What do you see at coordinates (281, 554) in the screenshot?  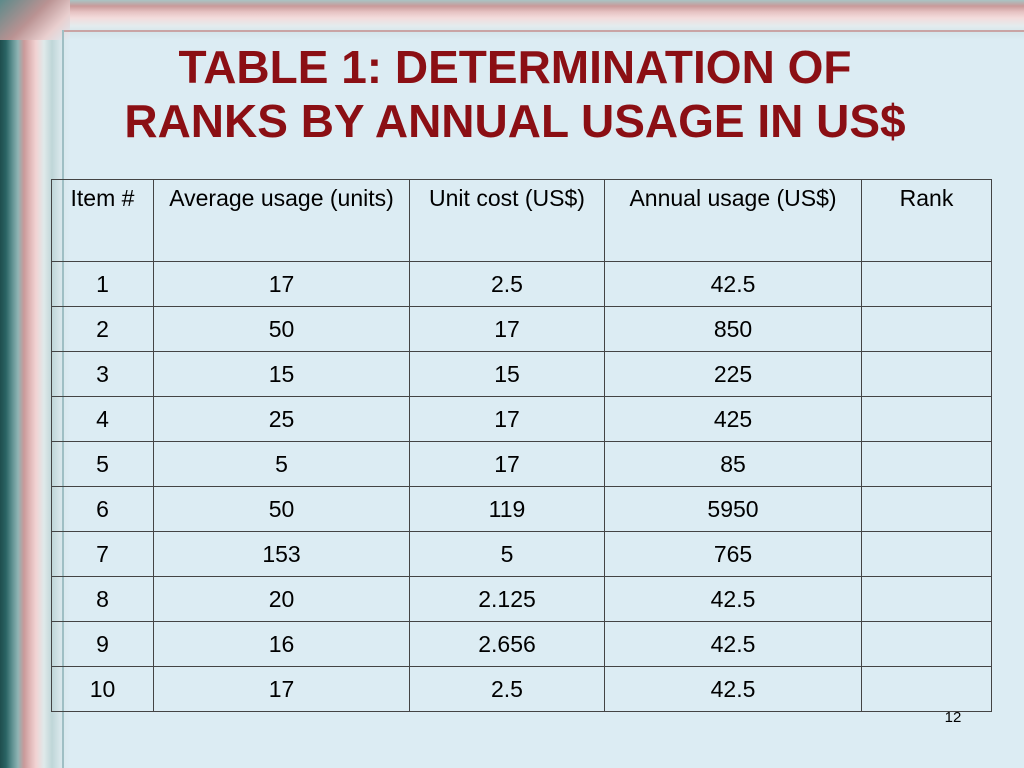 I see `cell-average-usage: 153` at bounding box center [281, 554].